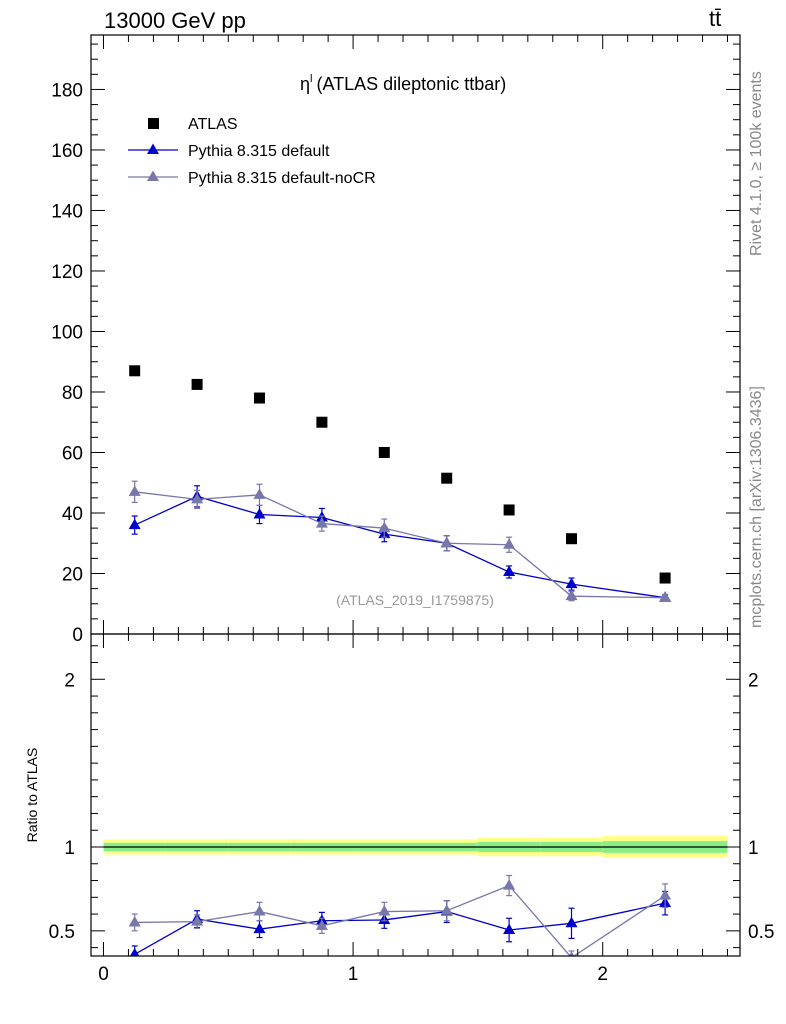  Describe the element at coordinates (400, 915) in the screenshot. I see `ratio-series-group` at that location.